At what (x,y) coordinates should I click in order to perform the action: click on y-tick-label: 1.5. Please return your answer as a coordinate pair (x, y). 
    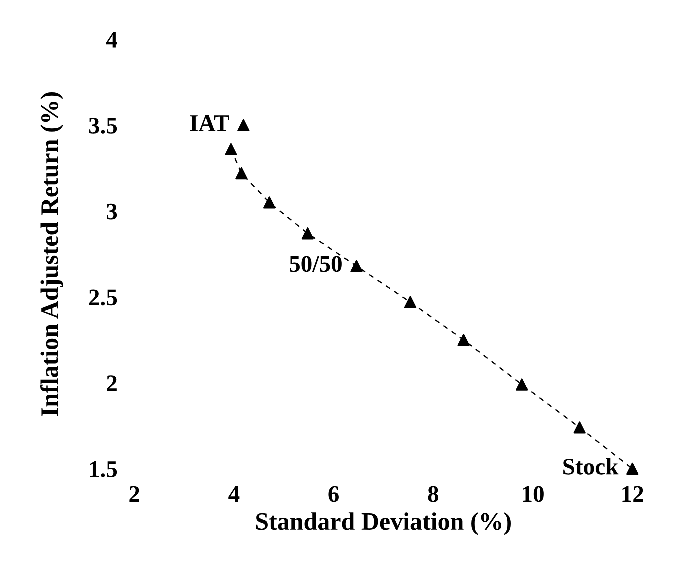
    Looking at the image, I should click on (104, 470).